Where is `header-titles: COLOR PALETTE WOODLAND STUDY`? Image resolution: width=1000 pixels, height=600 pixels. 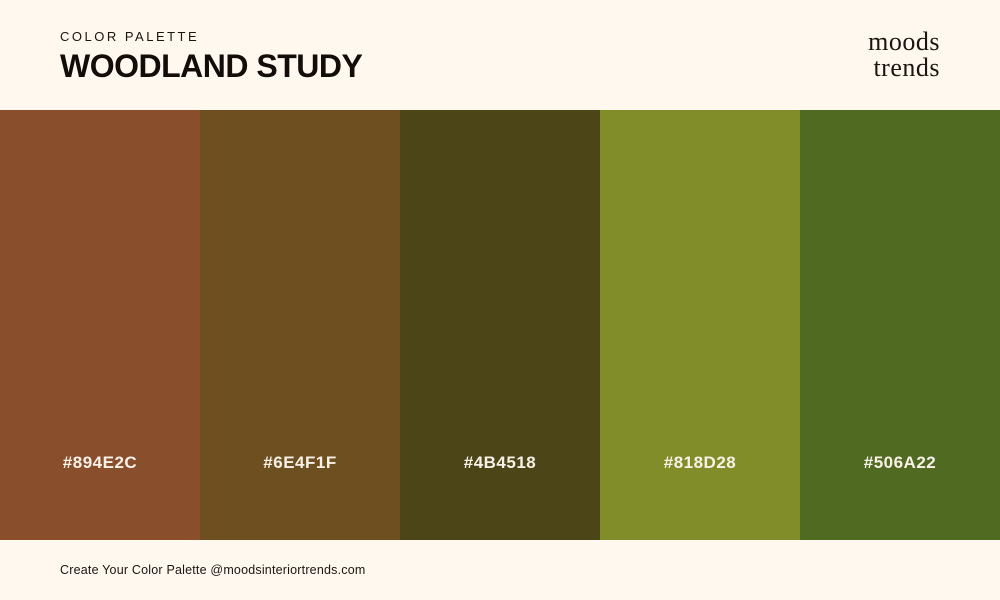 header-titles: COLOR PALETTE WOODLAND STUDY is located at coordinates (211, 56).